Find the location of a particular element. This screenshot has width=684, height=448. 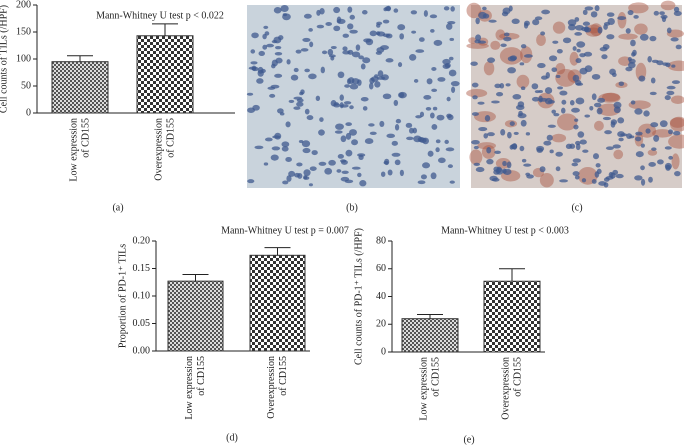

bar is located at coordinates (80, 87).